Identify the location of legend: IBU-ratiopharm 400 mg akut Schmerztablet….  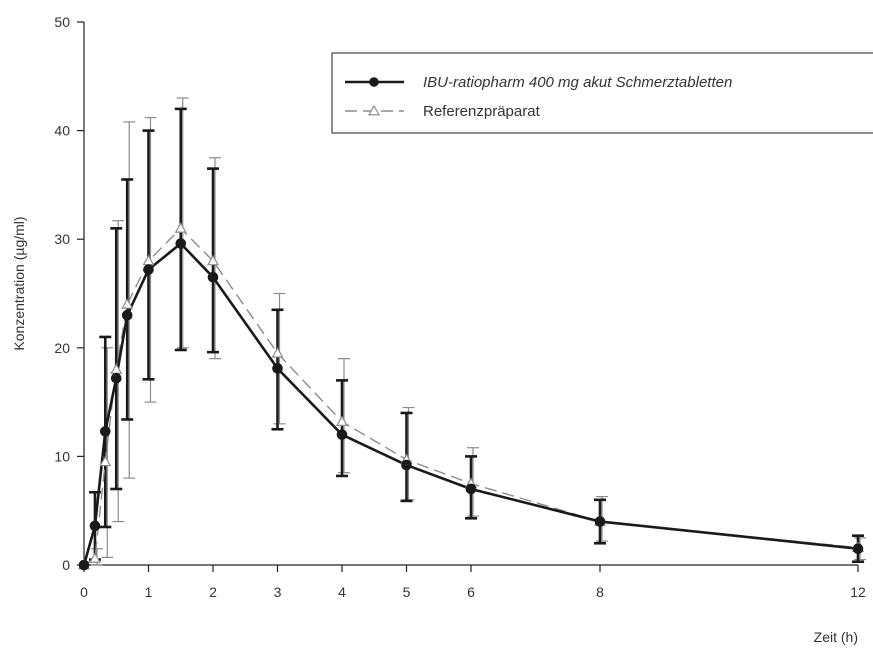
(602, 93).